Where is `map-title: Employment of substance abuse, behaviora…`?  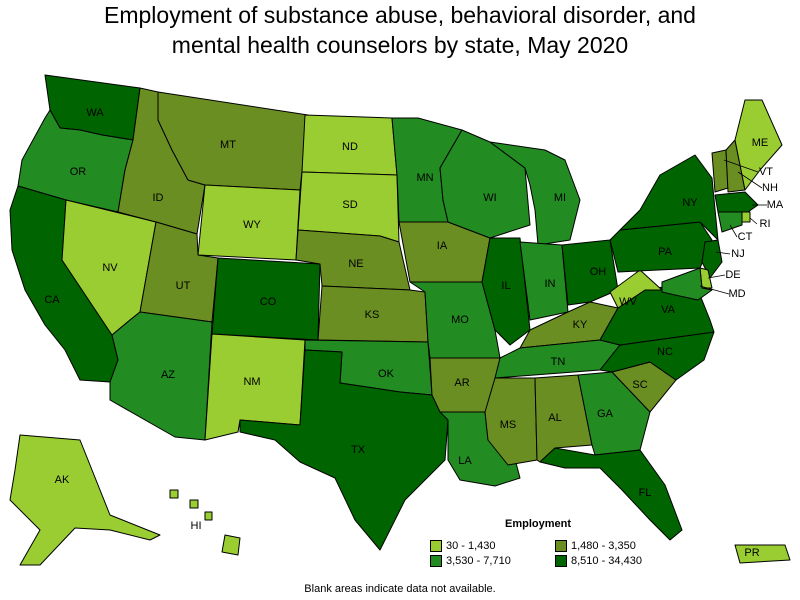
map-title: Employment of substance abuse, behaviora… is located at coordinates (400, 30).